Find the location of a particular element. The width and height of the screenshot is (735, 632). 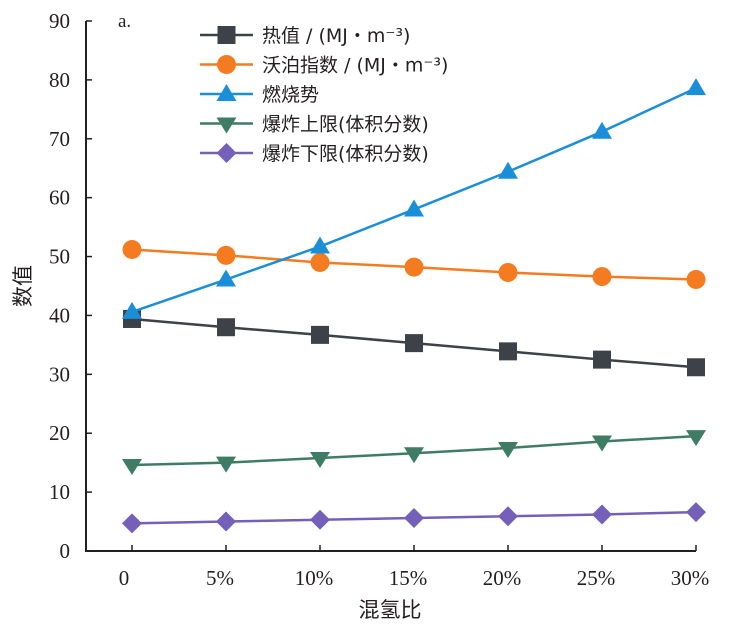

y-tick-label: 40 is located at coordinates (59, 315).